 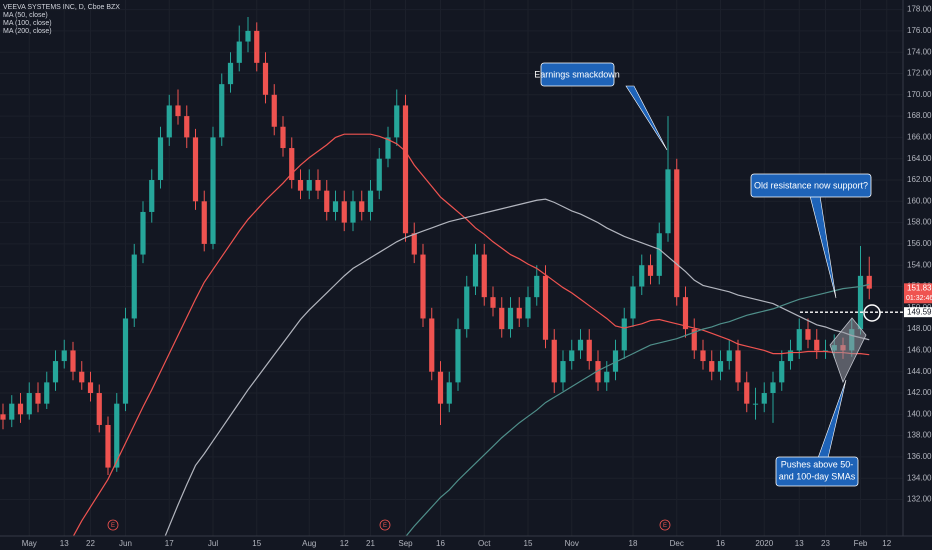 What do you see at coordinates (646, 118) in the screenshot?
I see `callout-pointer` at bounding box center [646, 118].